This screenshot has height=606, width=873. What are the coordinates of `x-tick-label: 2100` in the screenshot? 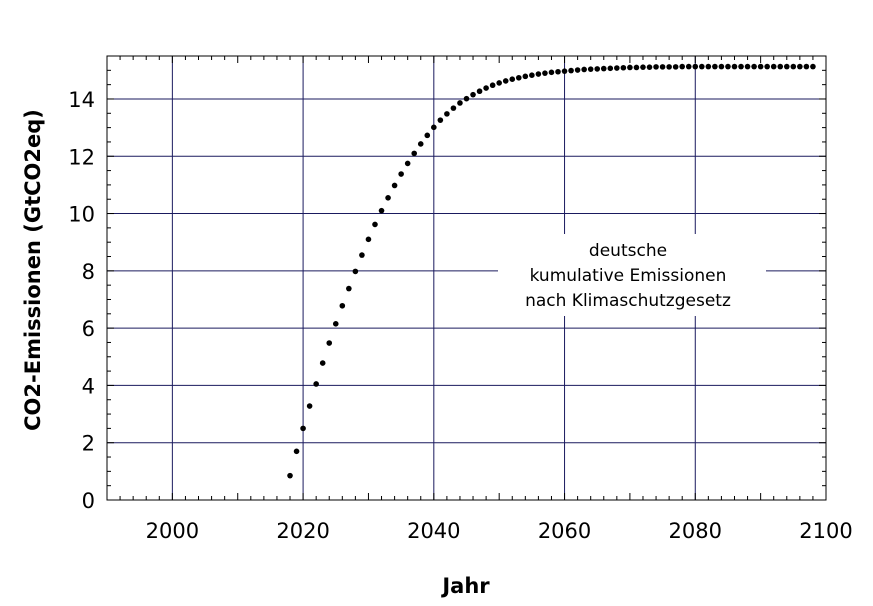 It's located at (825, 531).